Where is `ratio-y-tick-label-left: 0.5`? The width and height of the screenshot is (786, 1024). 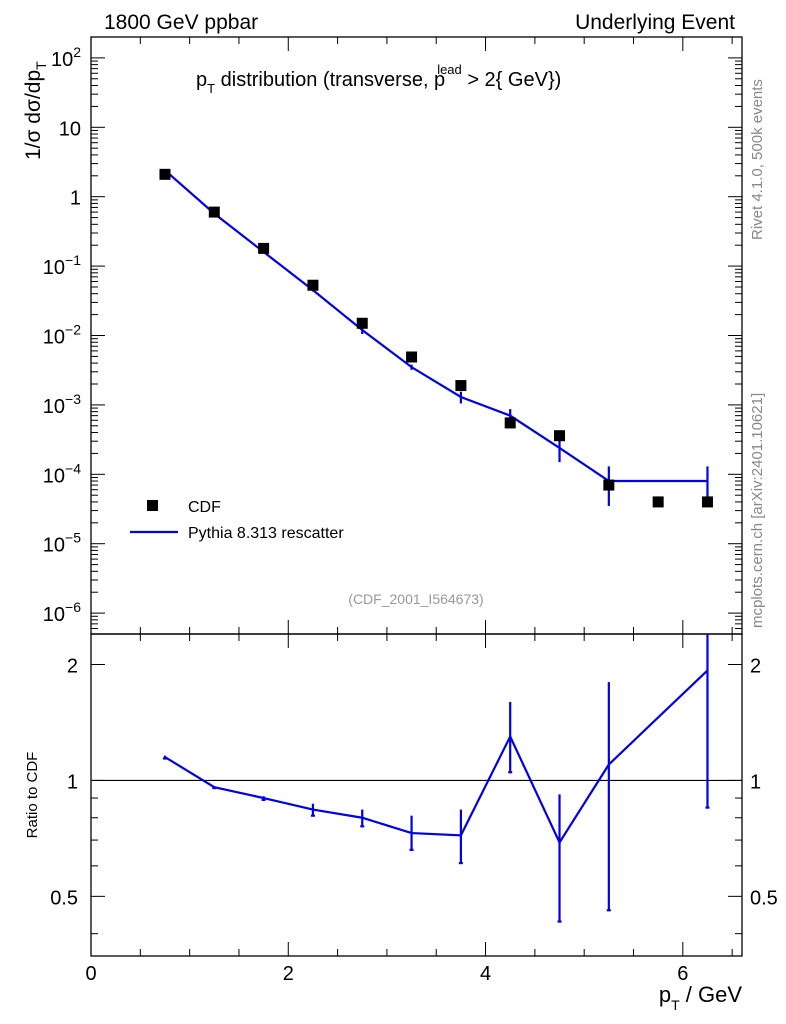
ratio-y-tick-label-left: 0.5 is located at coordinates (64, 898).